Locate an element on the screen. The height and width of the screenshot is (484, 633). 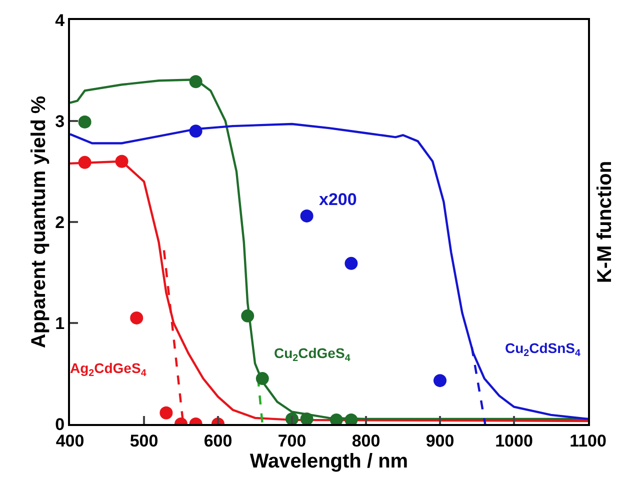
x-tick-label: 400 is located at coordinates (70, 440).